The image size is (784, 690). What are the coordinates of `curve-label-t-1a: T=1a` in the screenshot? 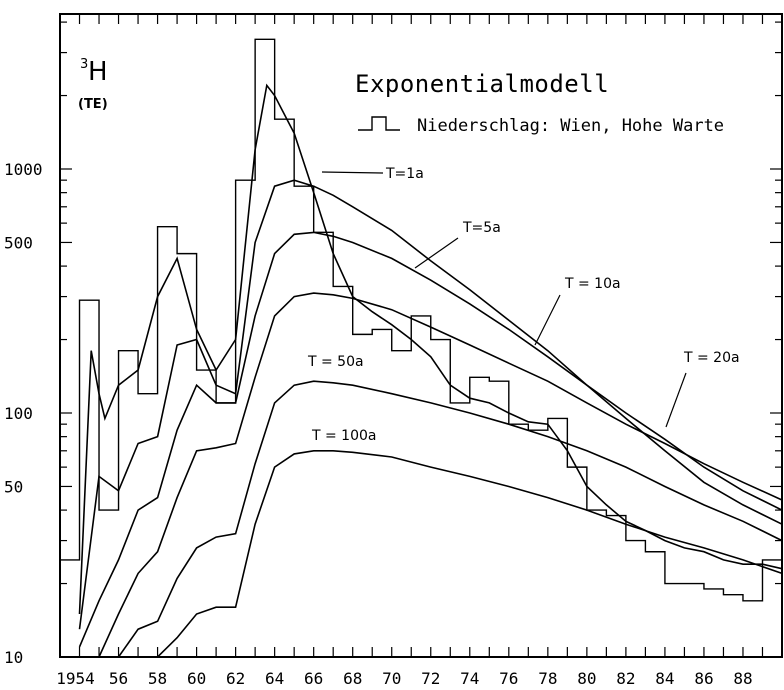 It's located at (404, 174).